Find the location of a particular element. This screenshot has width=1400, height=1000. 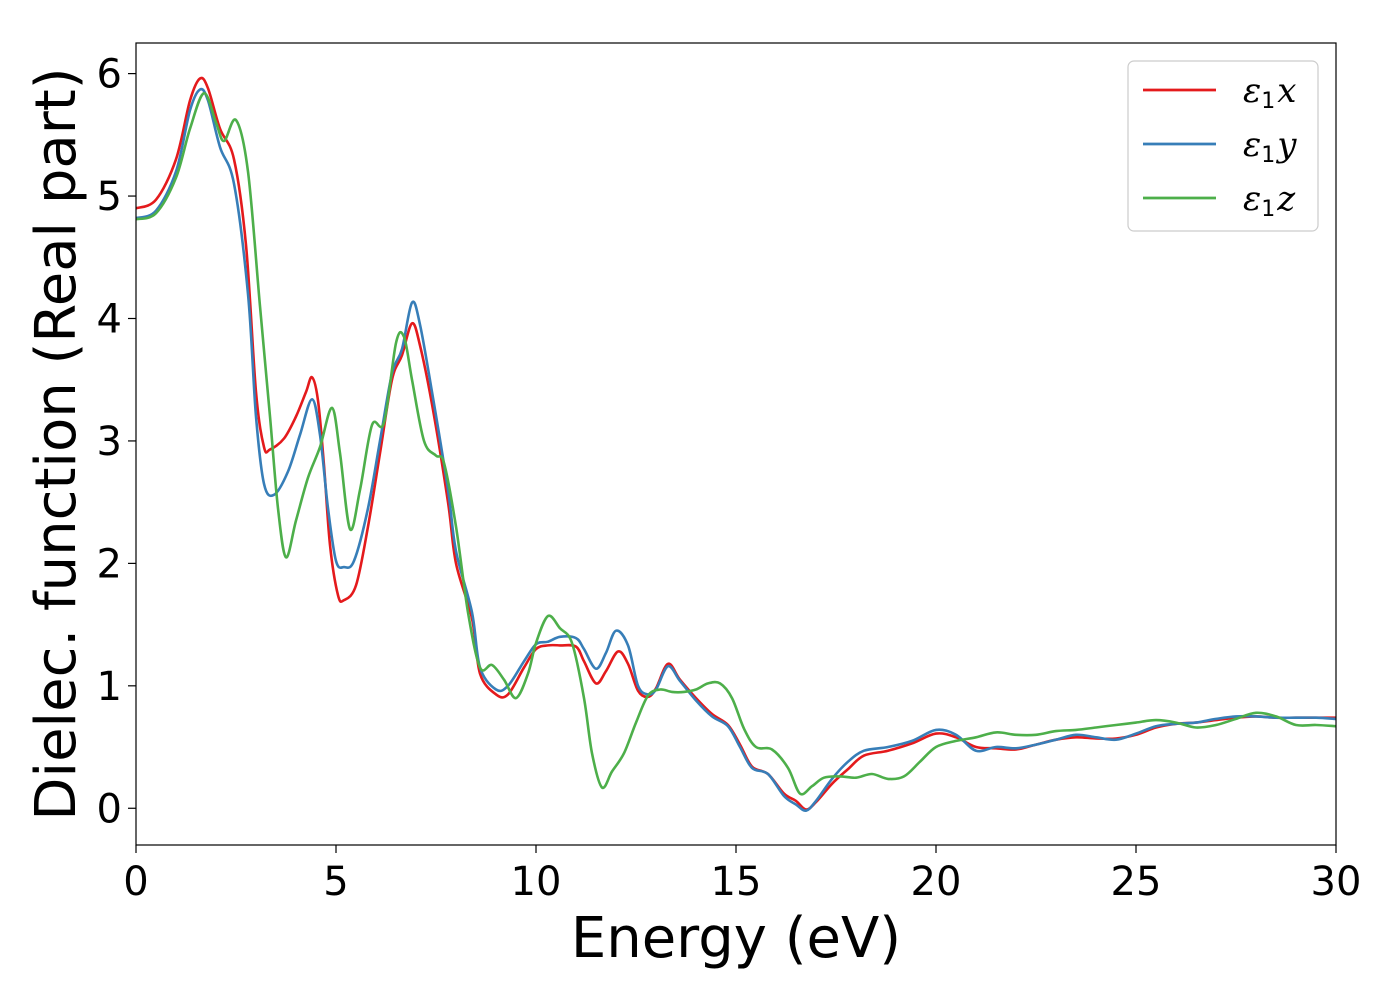

x-tick-label: 30 is located at coordinates (1336, 882).